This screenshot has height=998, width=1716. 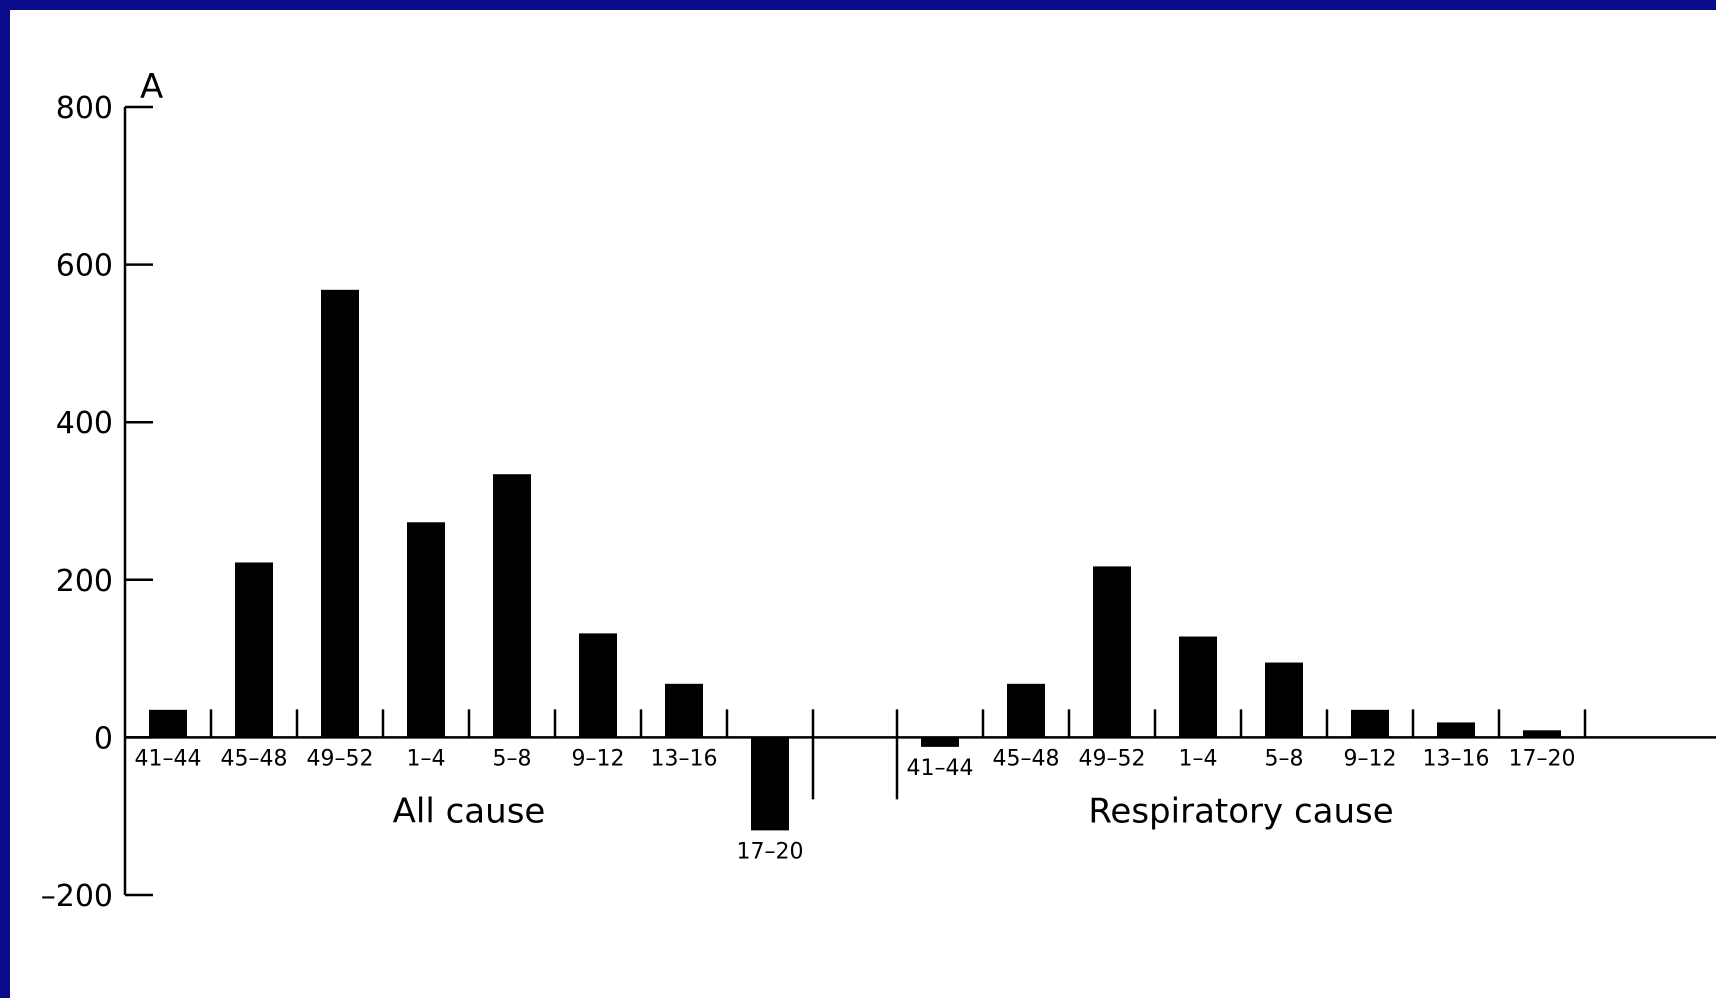 What do you see at coordinates (84, 423) in the screenshot?
I see `y-tick-label: 400` at bounding box center [84, 423].